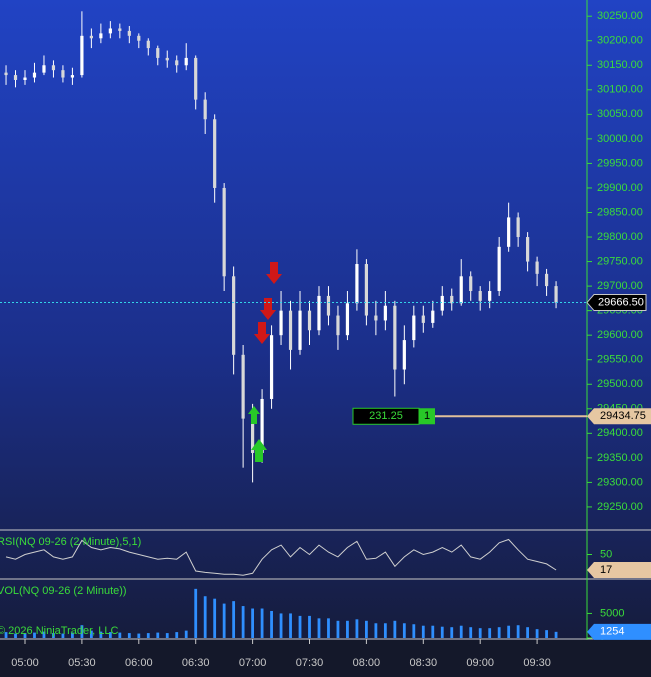 The height and width of the screenshot is (677, 651). I want to click on x-tick-label: 09:00, so click(480, 663).